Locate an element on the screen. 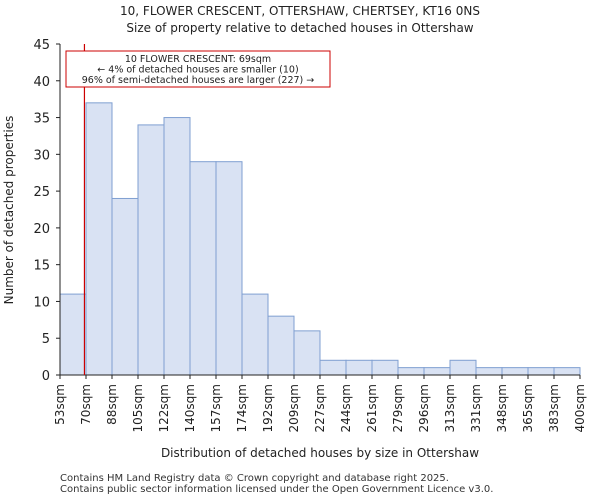 This screenshot has height=504, width=600. annotation-line-1: 10 FLOWER CRESCENT: 69sqm is located at coordinates (198, 59).